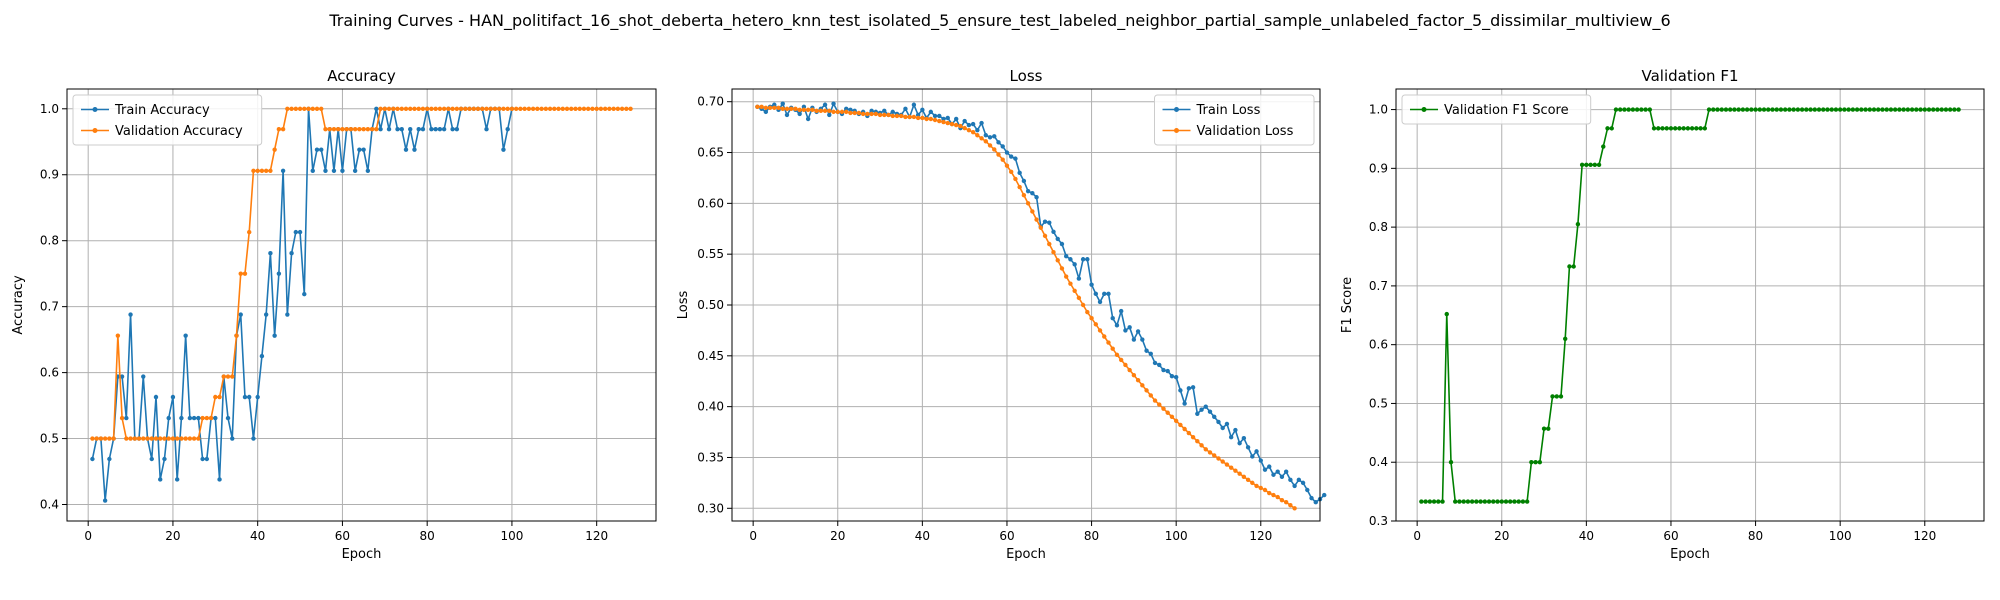  Describe the element at coordinates (1506, 110) in the screenshot. I see `validation-f1-legend-label: Validation F1 Score` at that location.